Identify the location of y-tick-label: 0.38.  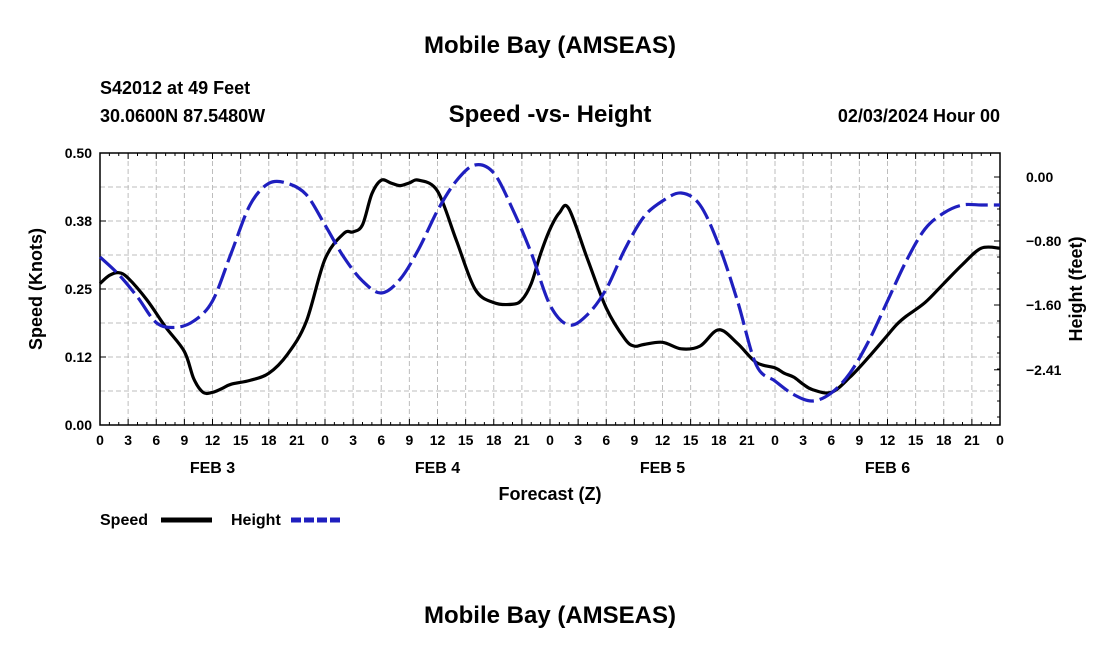
(78, 221).